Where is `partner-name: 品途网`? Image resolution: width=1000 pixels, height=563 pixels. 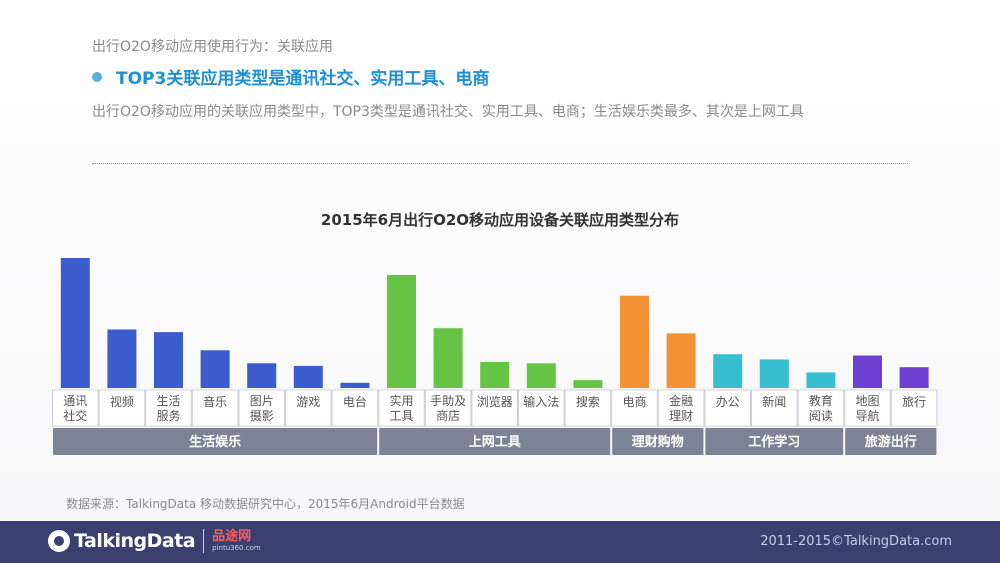 partner-name: 品途网 is located at coordinates (232, 536).